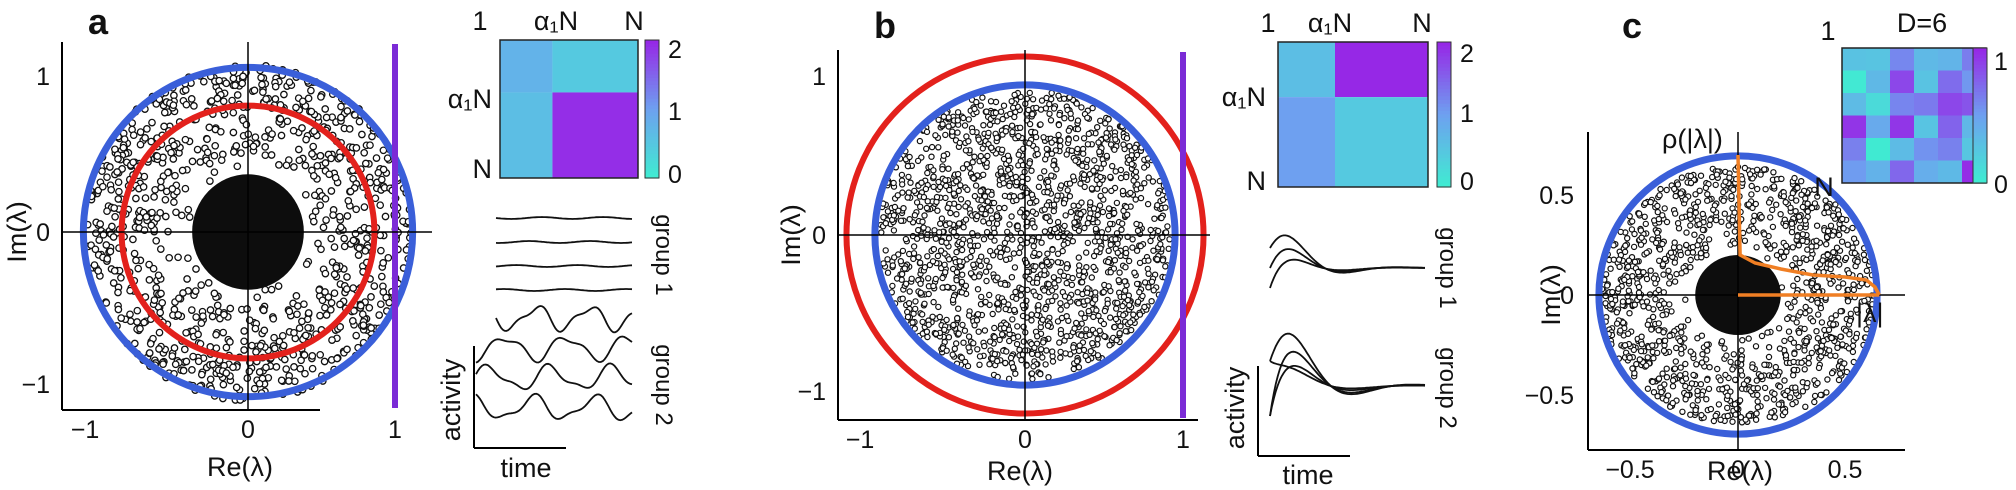  I want to click on x-tick-b-0: 0, so click(1025, 440).